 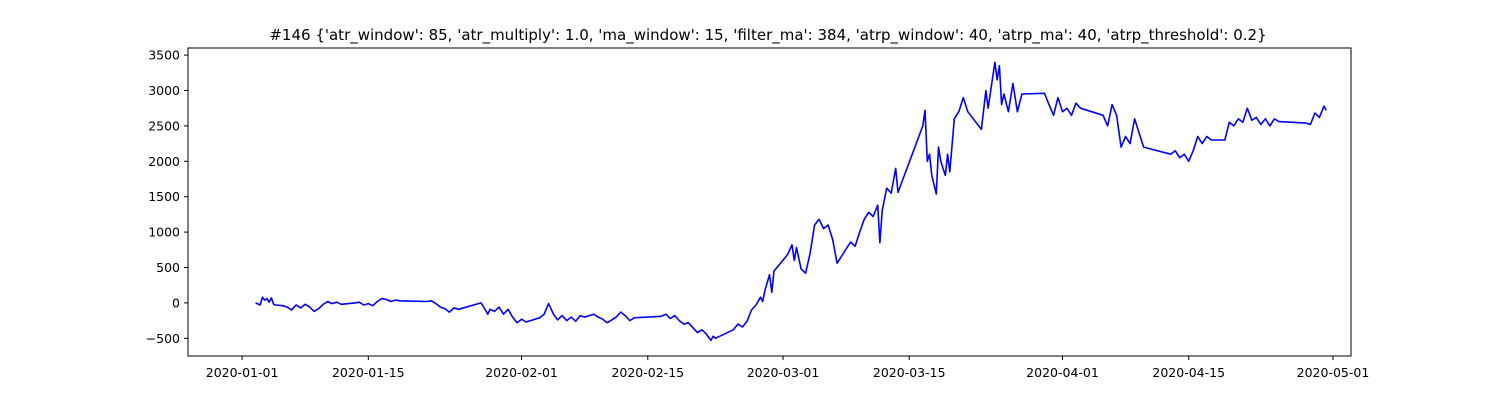 What do you see at coordinates (1188, 372) in the screenshot?
I see `x-tick-label: 2020-04-15` at bounding box center [1188, 372].